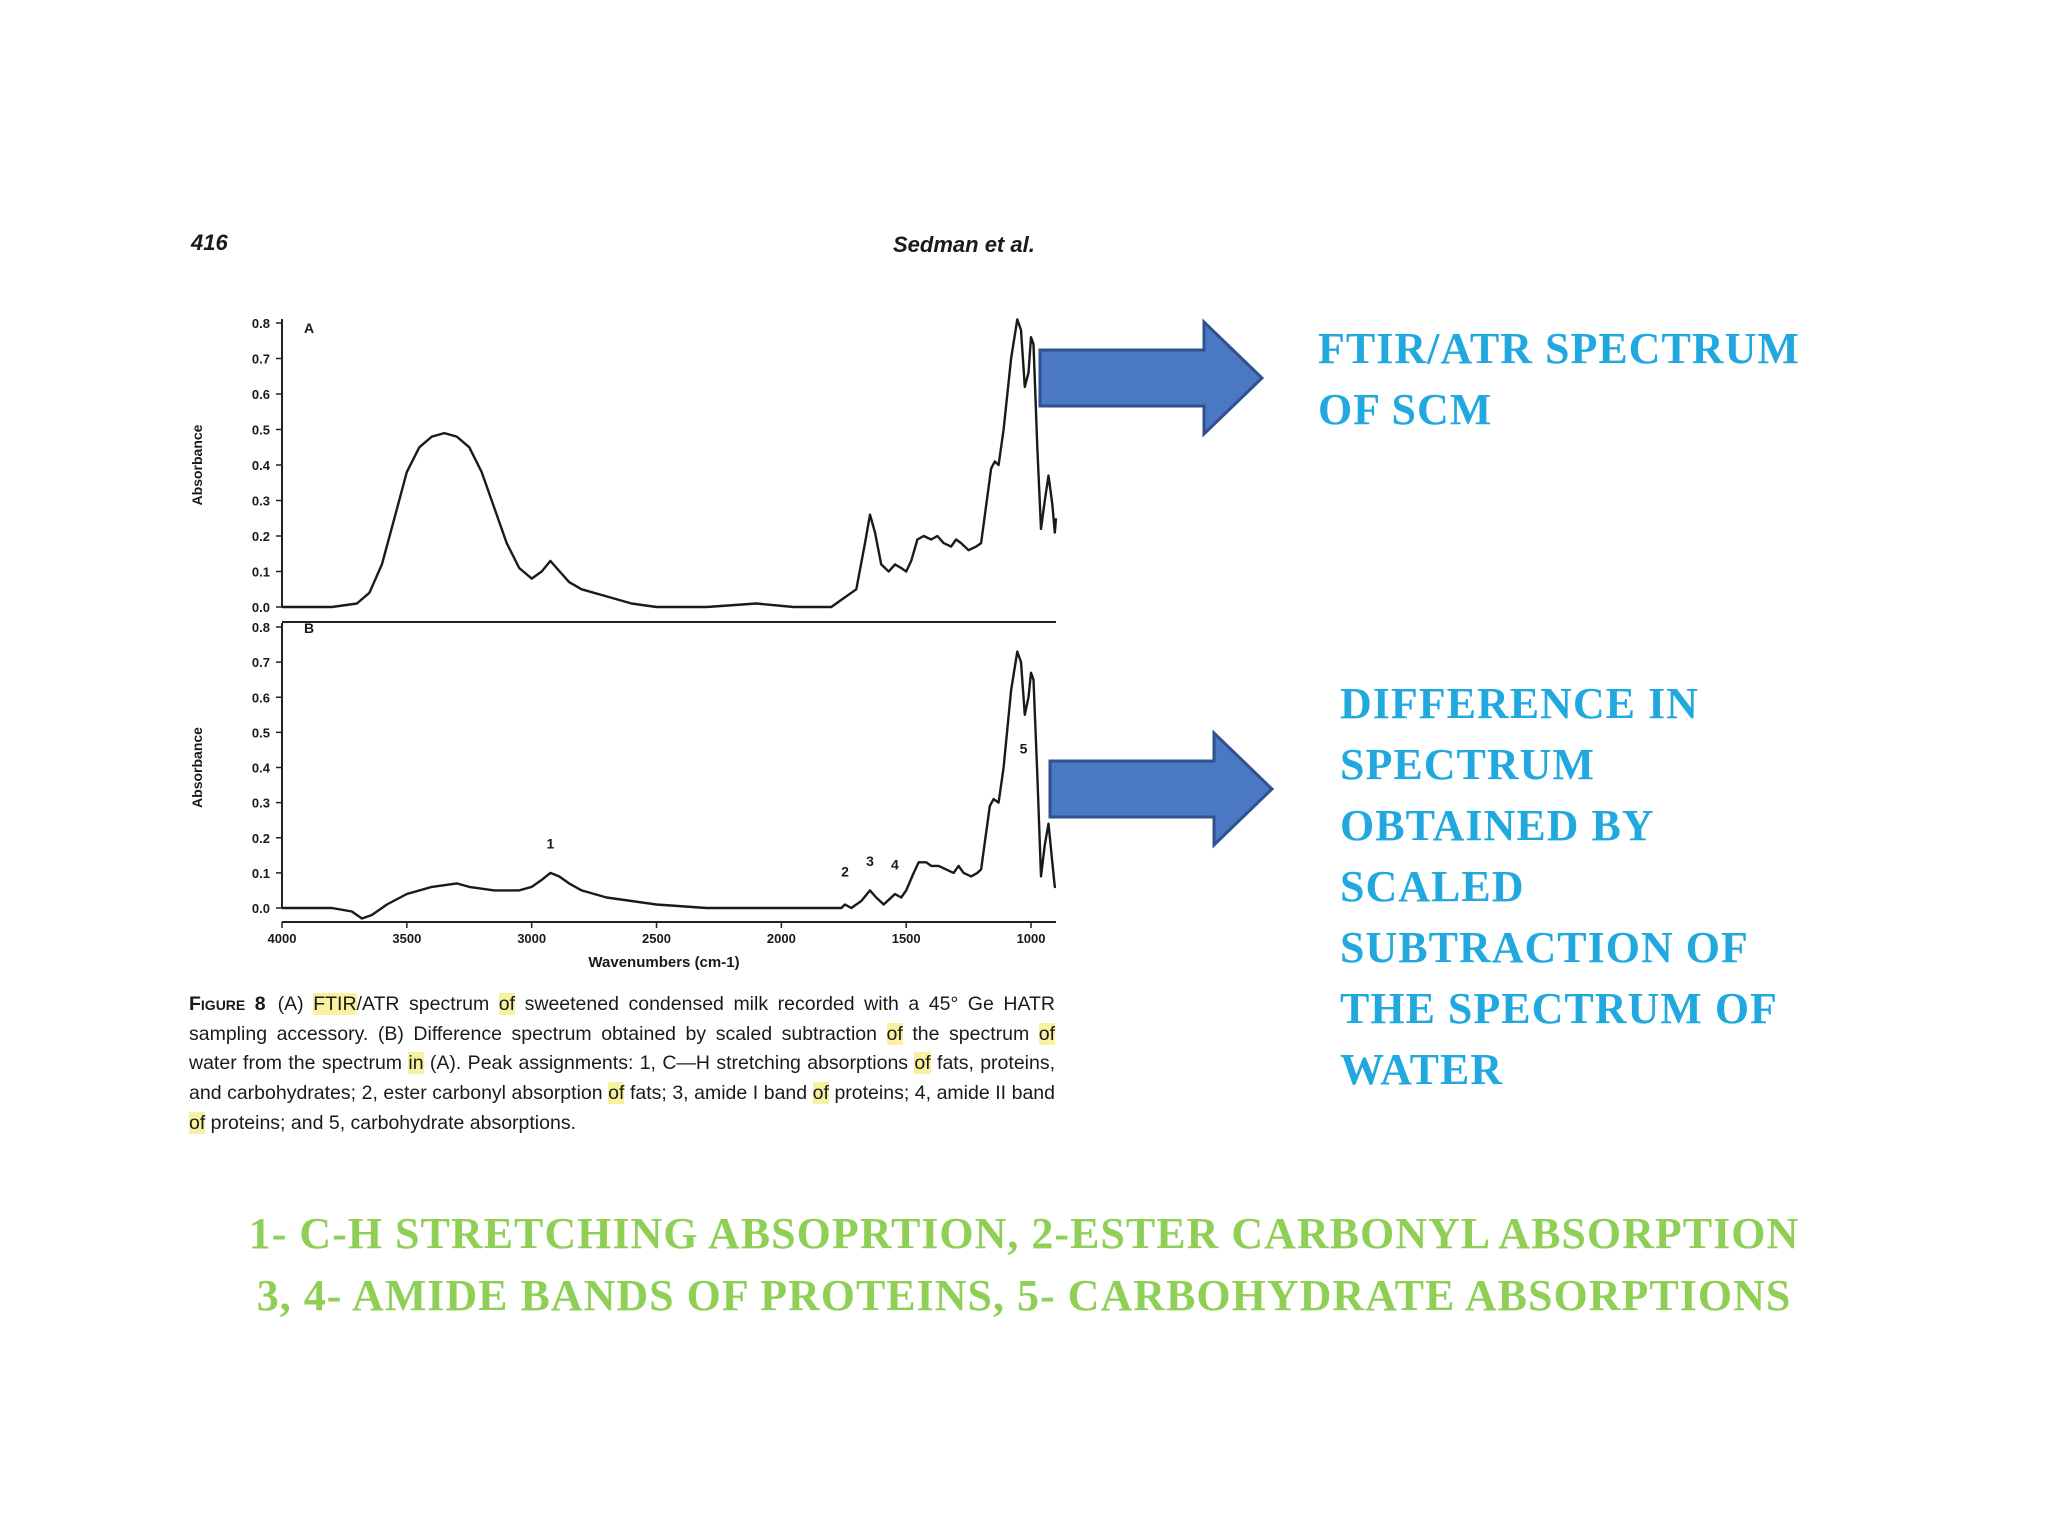 This screenshot has width=2048, height=1536. What do you see at coordinates (656, 938) in the screenshot?
I see `x-tick-label: 2500` at bounding box center [656, 938].